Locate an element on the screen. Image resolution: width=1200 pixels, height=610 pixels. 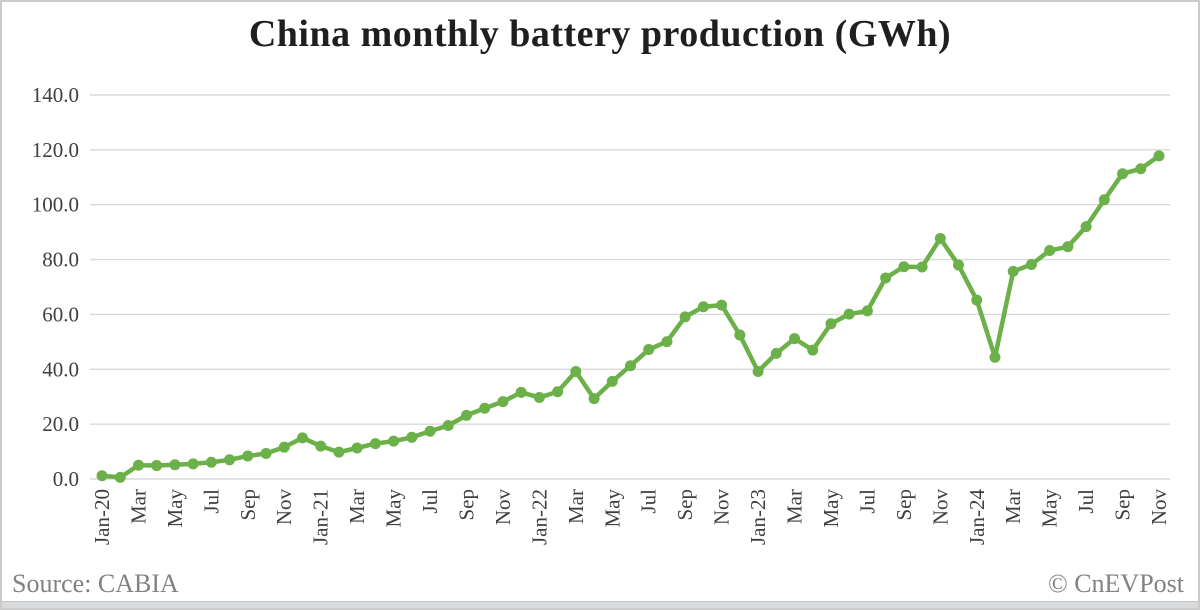
y-tick-label: 100.0 is located at coordinates (55, 205).